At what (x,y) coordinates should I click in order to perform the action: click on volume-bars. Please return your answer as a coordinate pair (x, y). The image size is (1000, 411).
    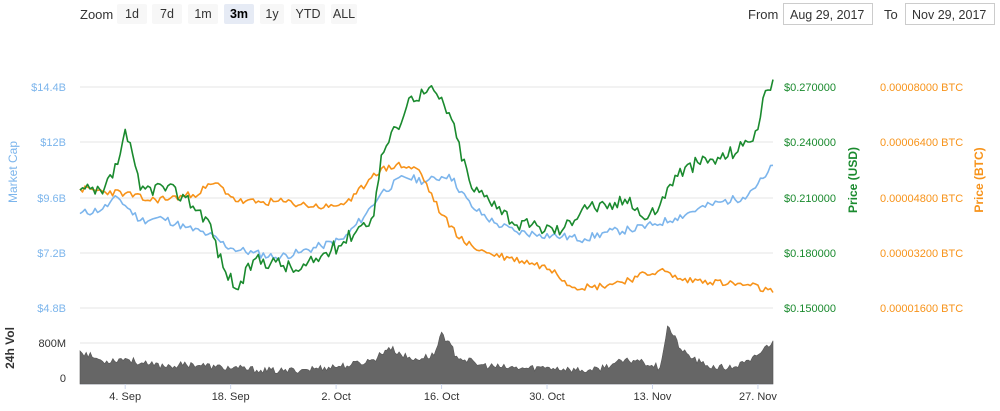
    Looking at the image, I should click on (426, 355).